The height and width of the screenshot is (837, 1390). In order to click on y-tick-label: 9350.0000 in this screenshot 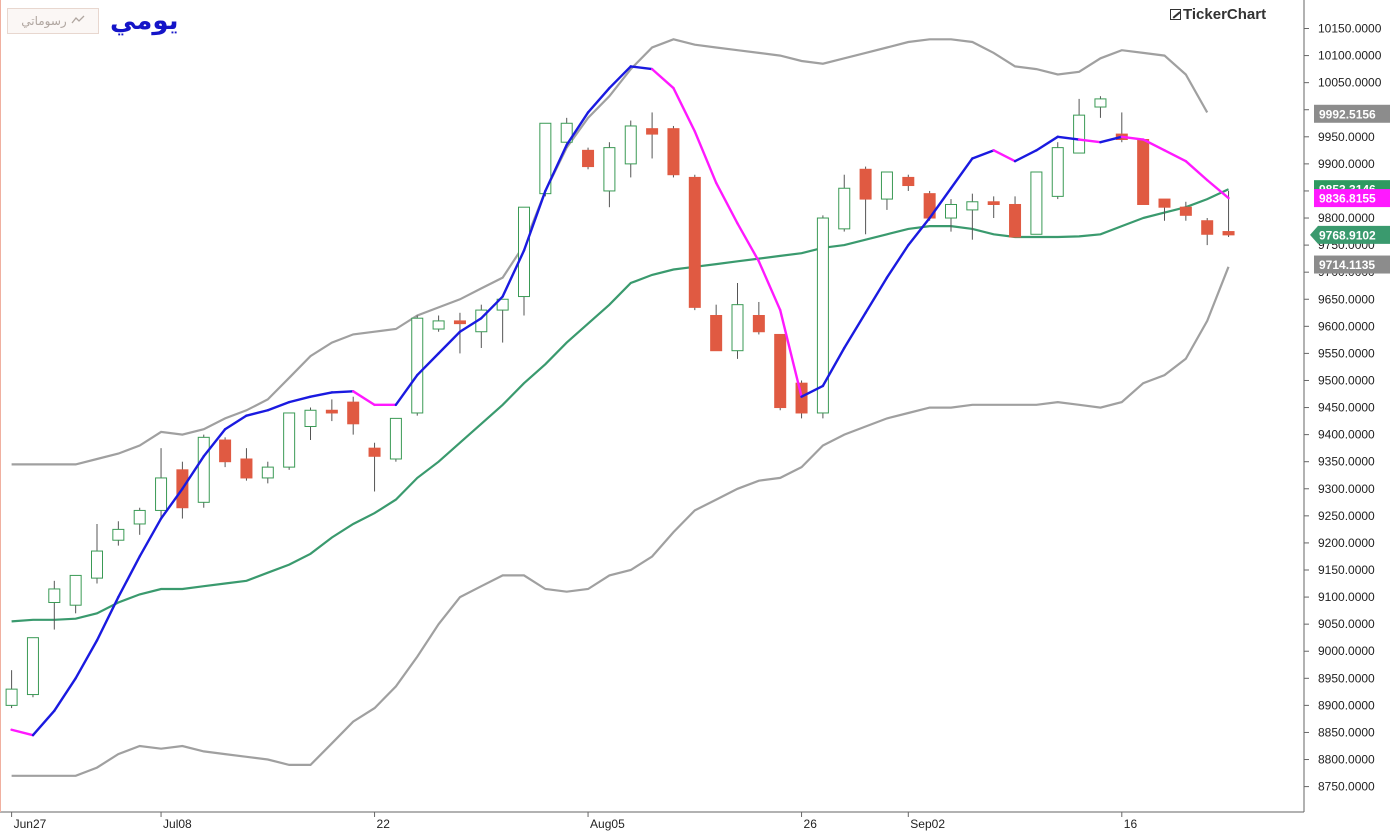, I will do `click(1346, 462)`.